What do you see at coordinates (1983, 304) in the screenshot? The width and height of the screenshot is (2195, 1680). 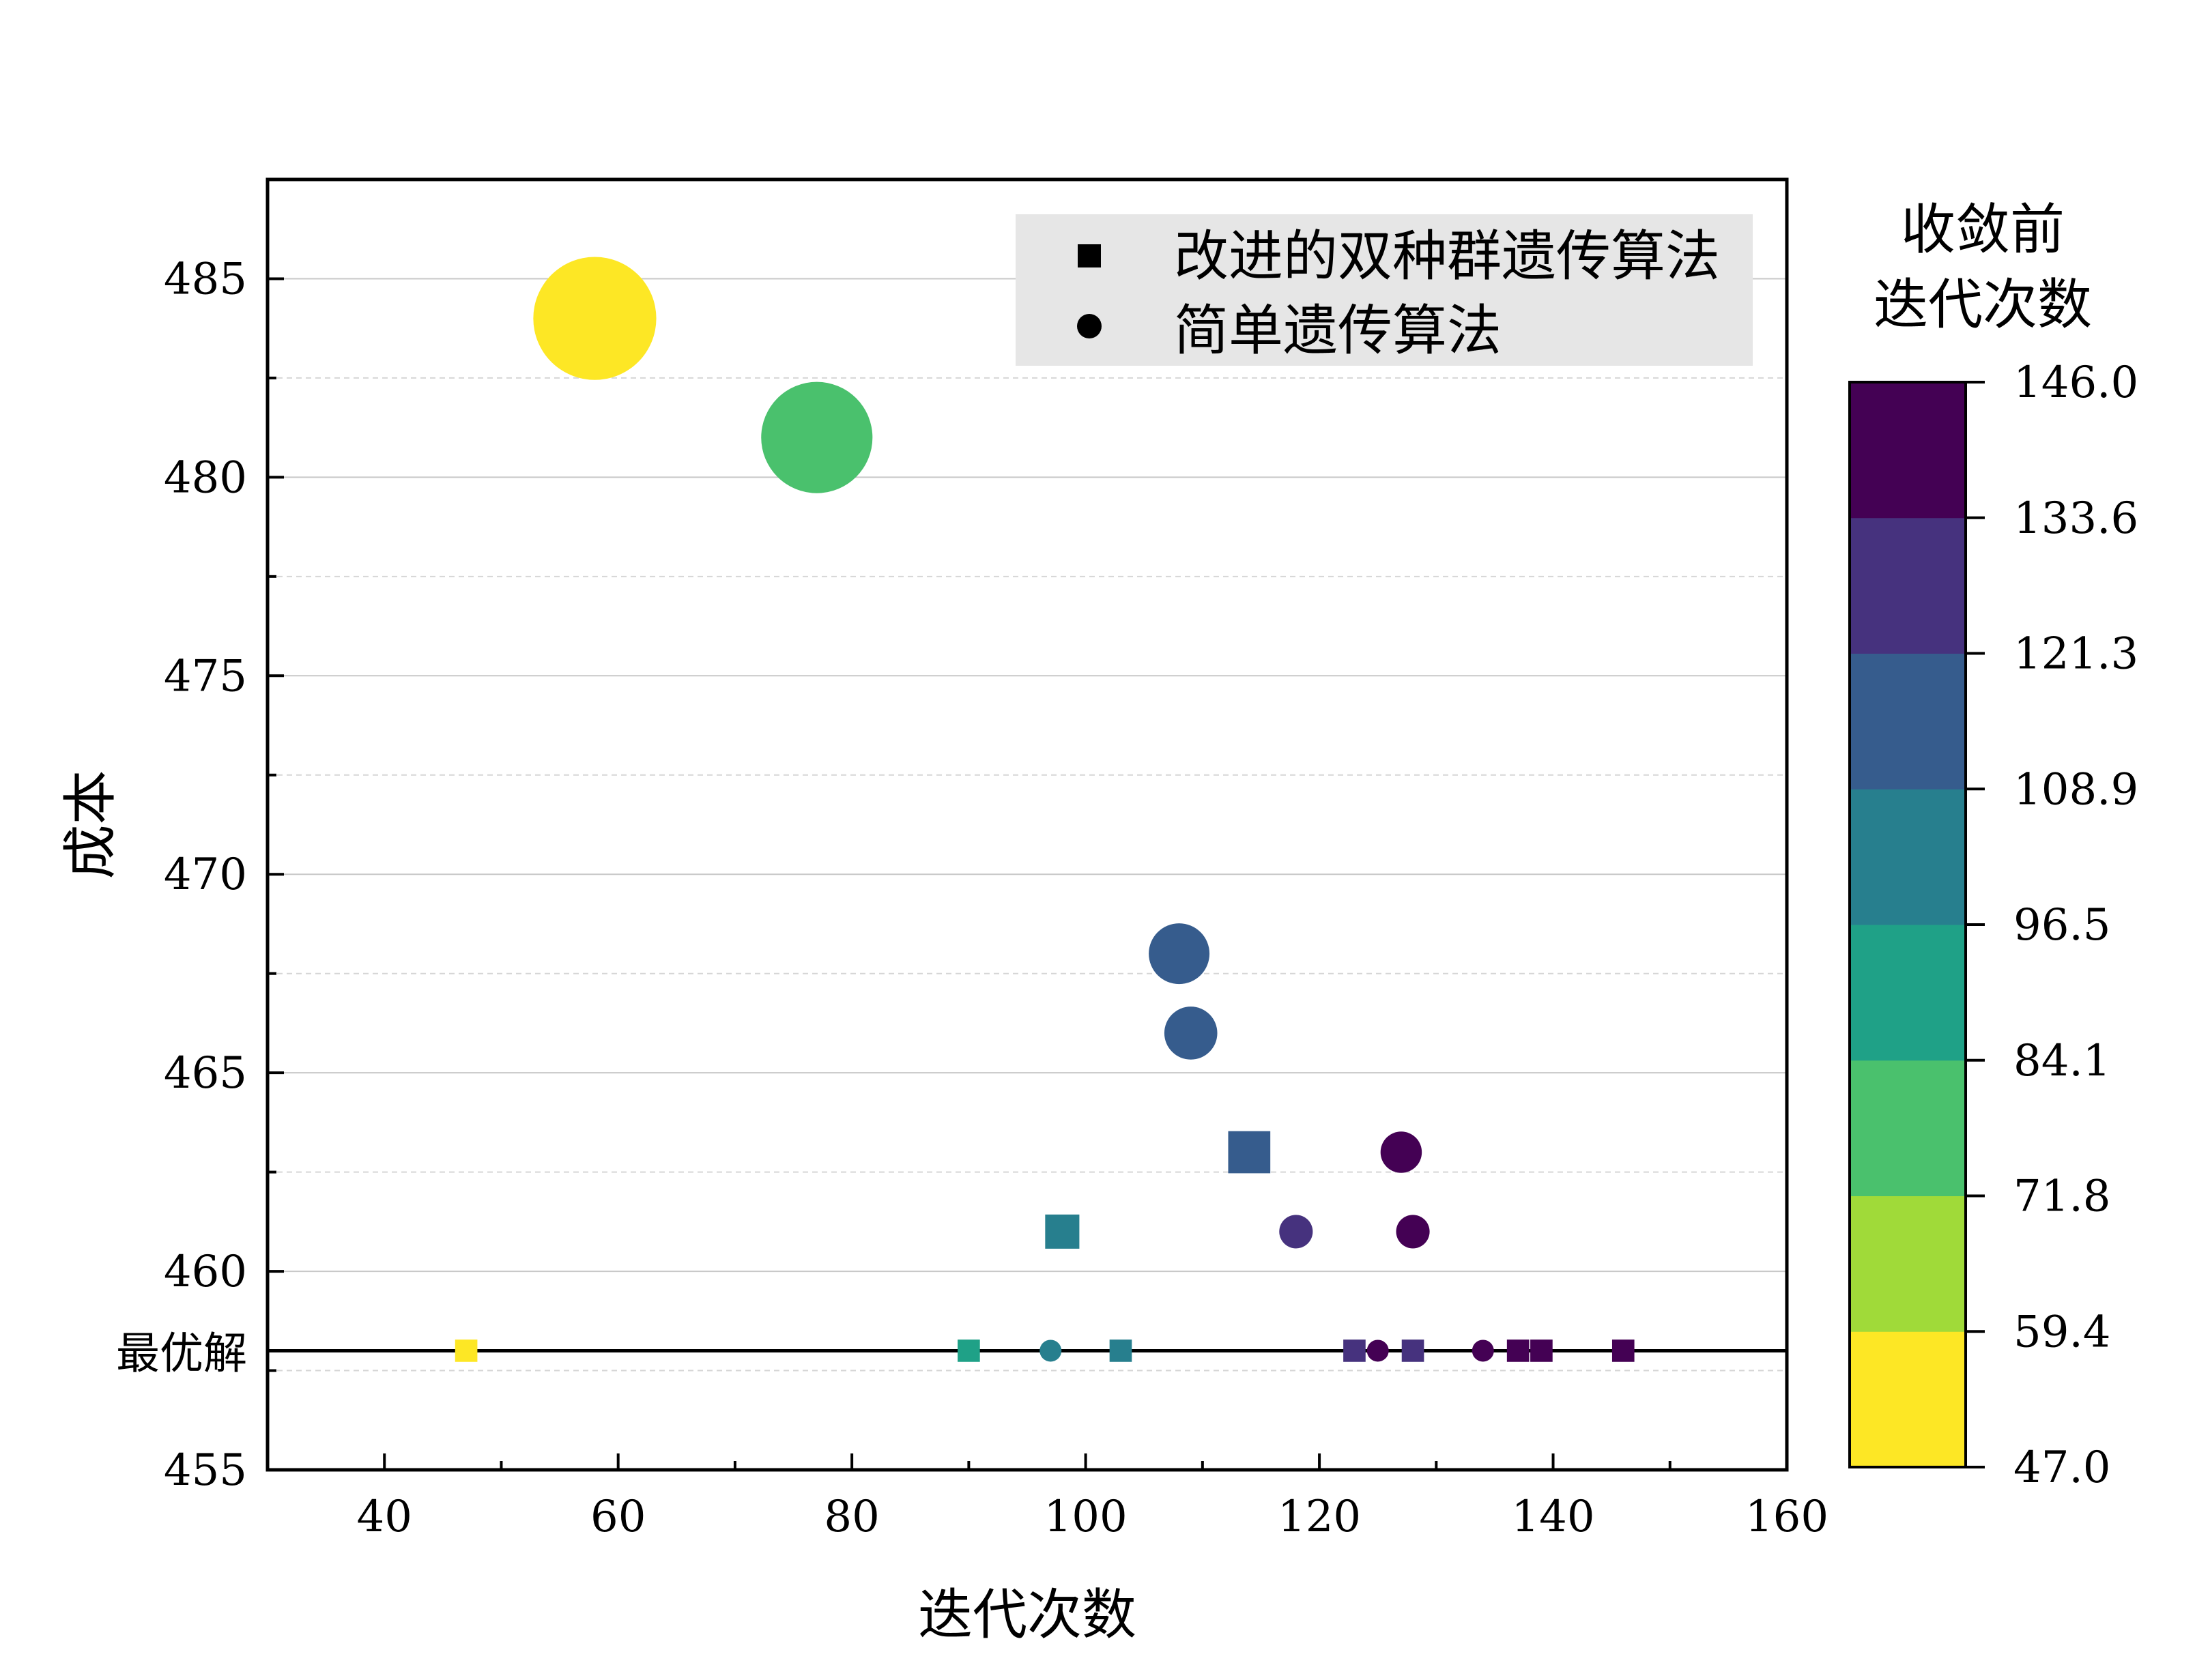 I see `colorbar-title-line-2: 迭代次数` at bounding box center [1983, 304].